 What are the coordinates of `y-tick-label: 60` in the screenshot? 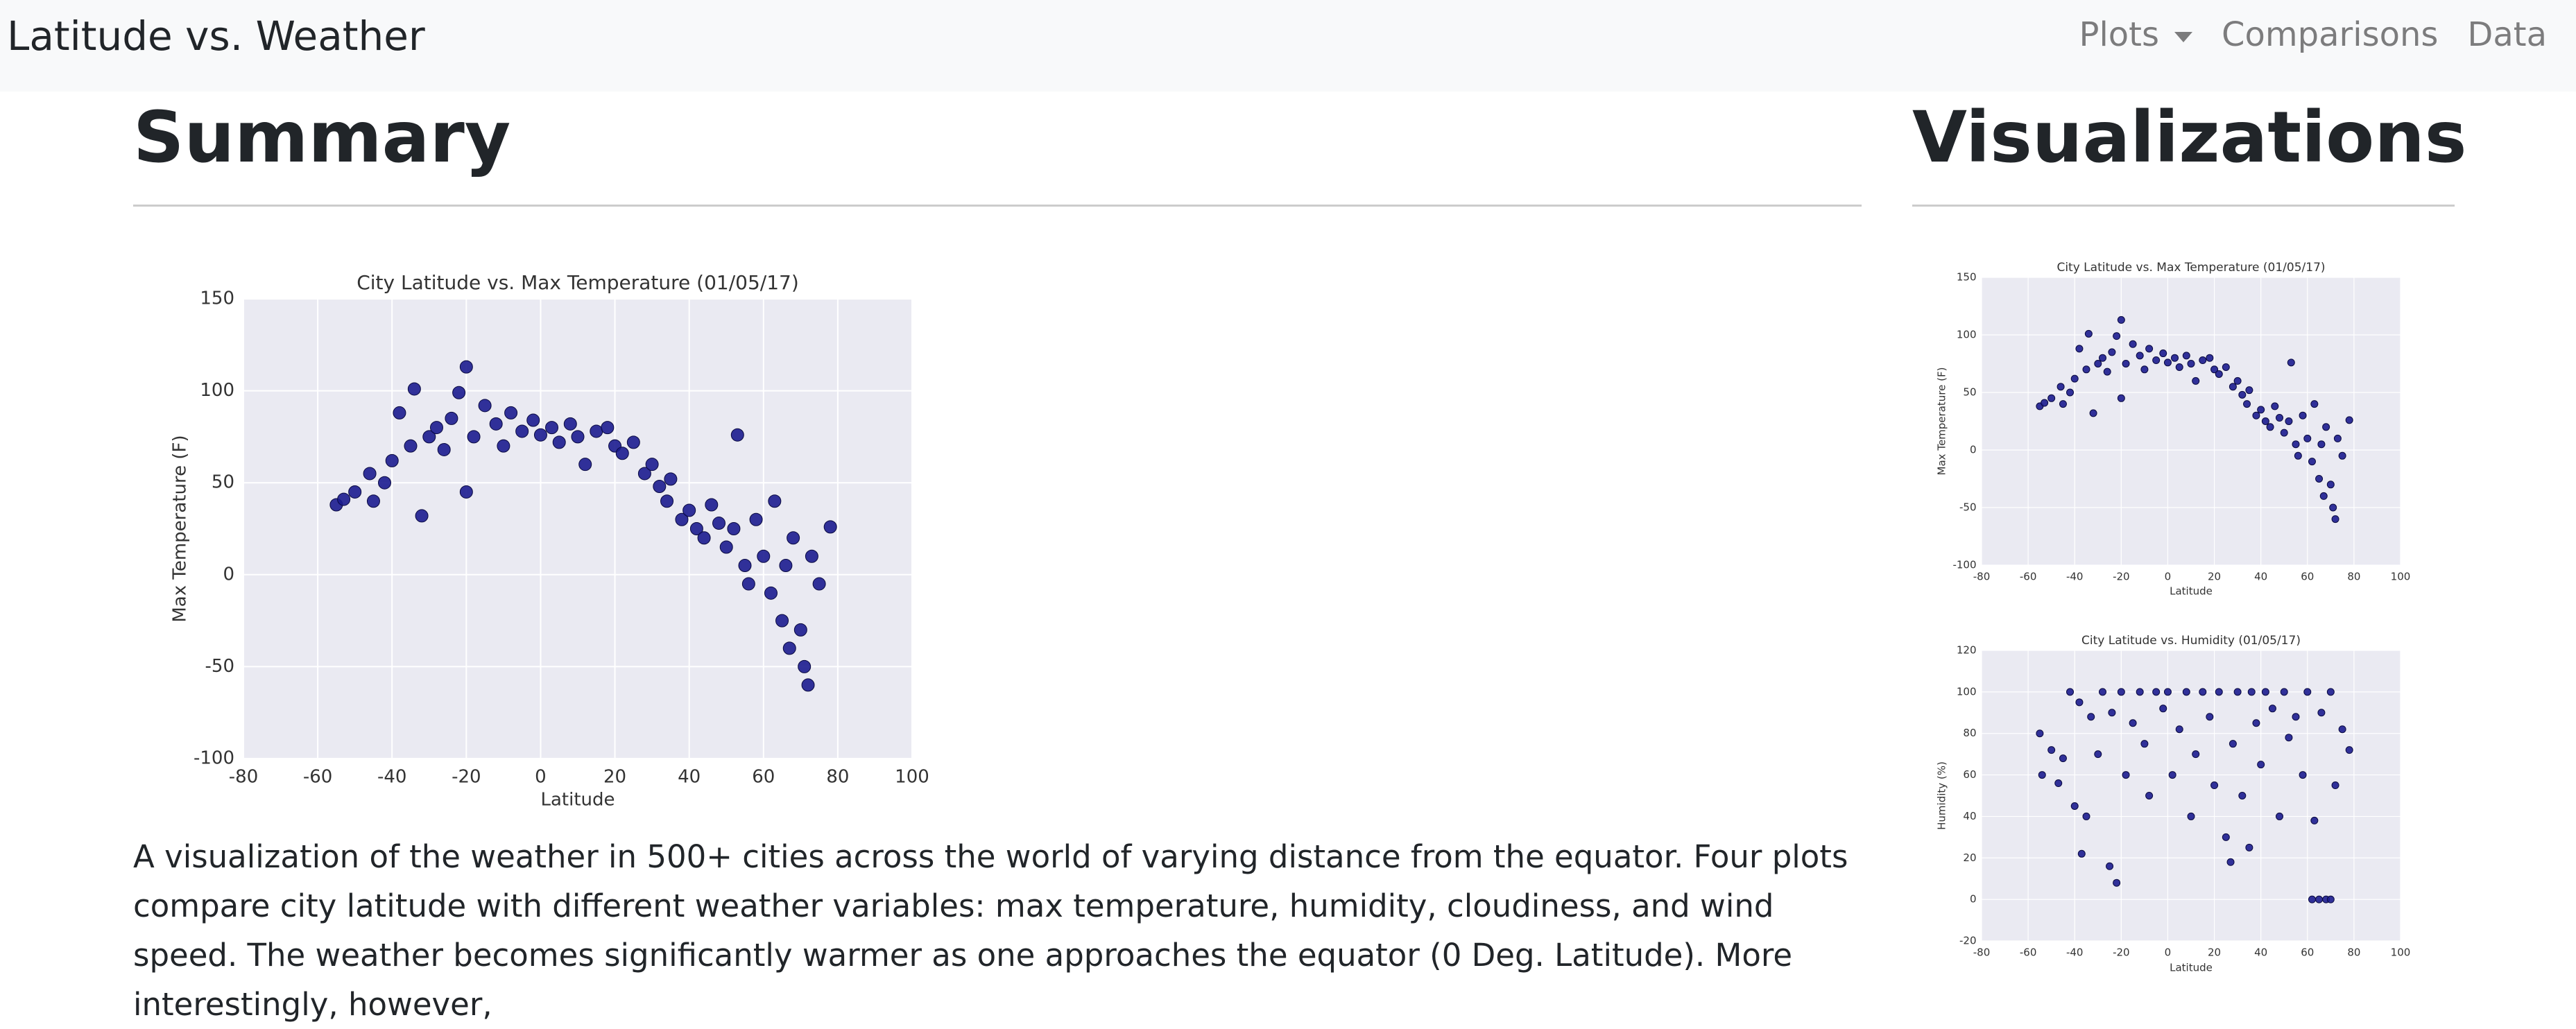 It's located at (1969, 774).